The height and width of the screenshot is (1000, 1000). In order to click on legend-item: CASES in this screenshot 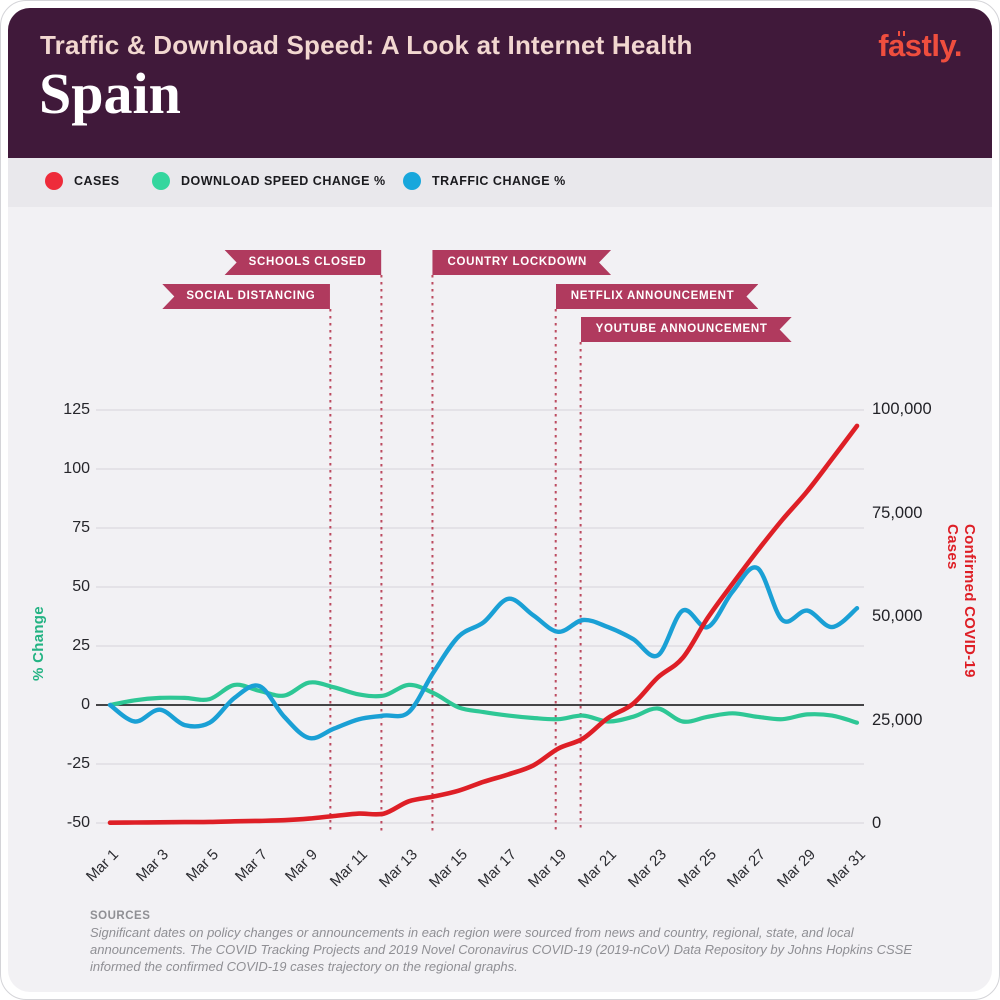, I will do `click(82, 181)`.